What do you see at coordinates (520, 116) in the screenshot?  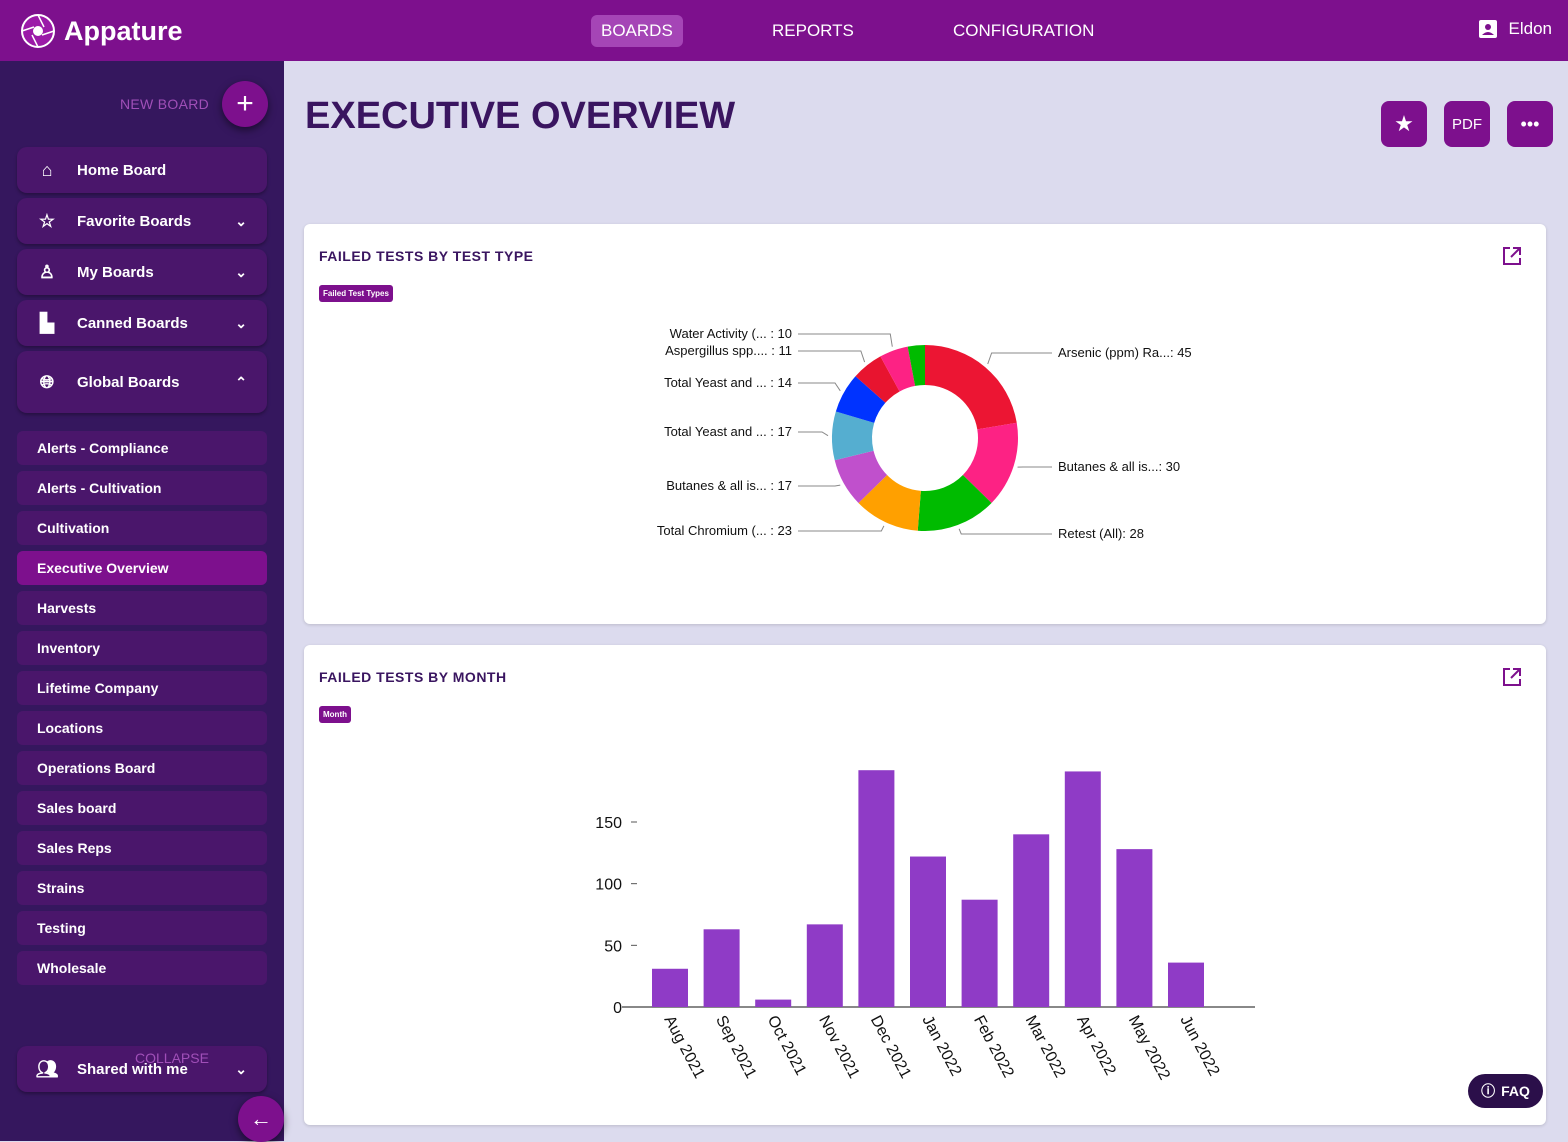 I see `page-title: EXECUTIVE OVERVIEW` at bounding box center [520, 116].